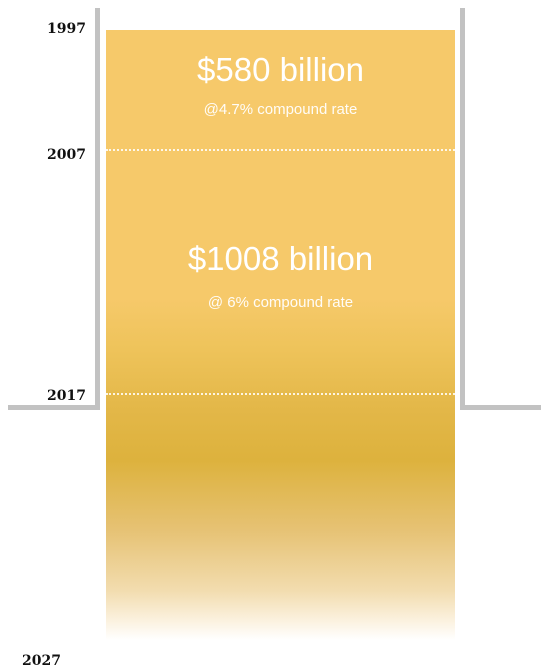  What do you see at coordinates (54, 407) in the screenshot?
I see `left-bracket-foot` at bounding box center [54, 407].